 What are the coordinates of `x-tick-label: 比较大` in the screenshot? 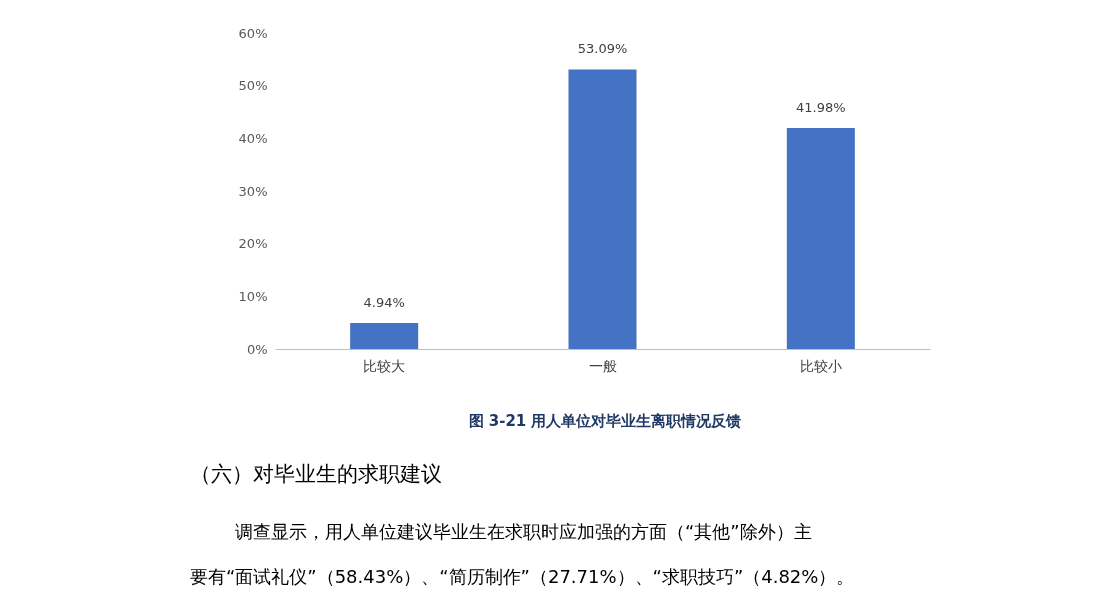 It's located at (384, 365).